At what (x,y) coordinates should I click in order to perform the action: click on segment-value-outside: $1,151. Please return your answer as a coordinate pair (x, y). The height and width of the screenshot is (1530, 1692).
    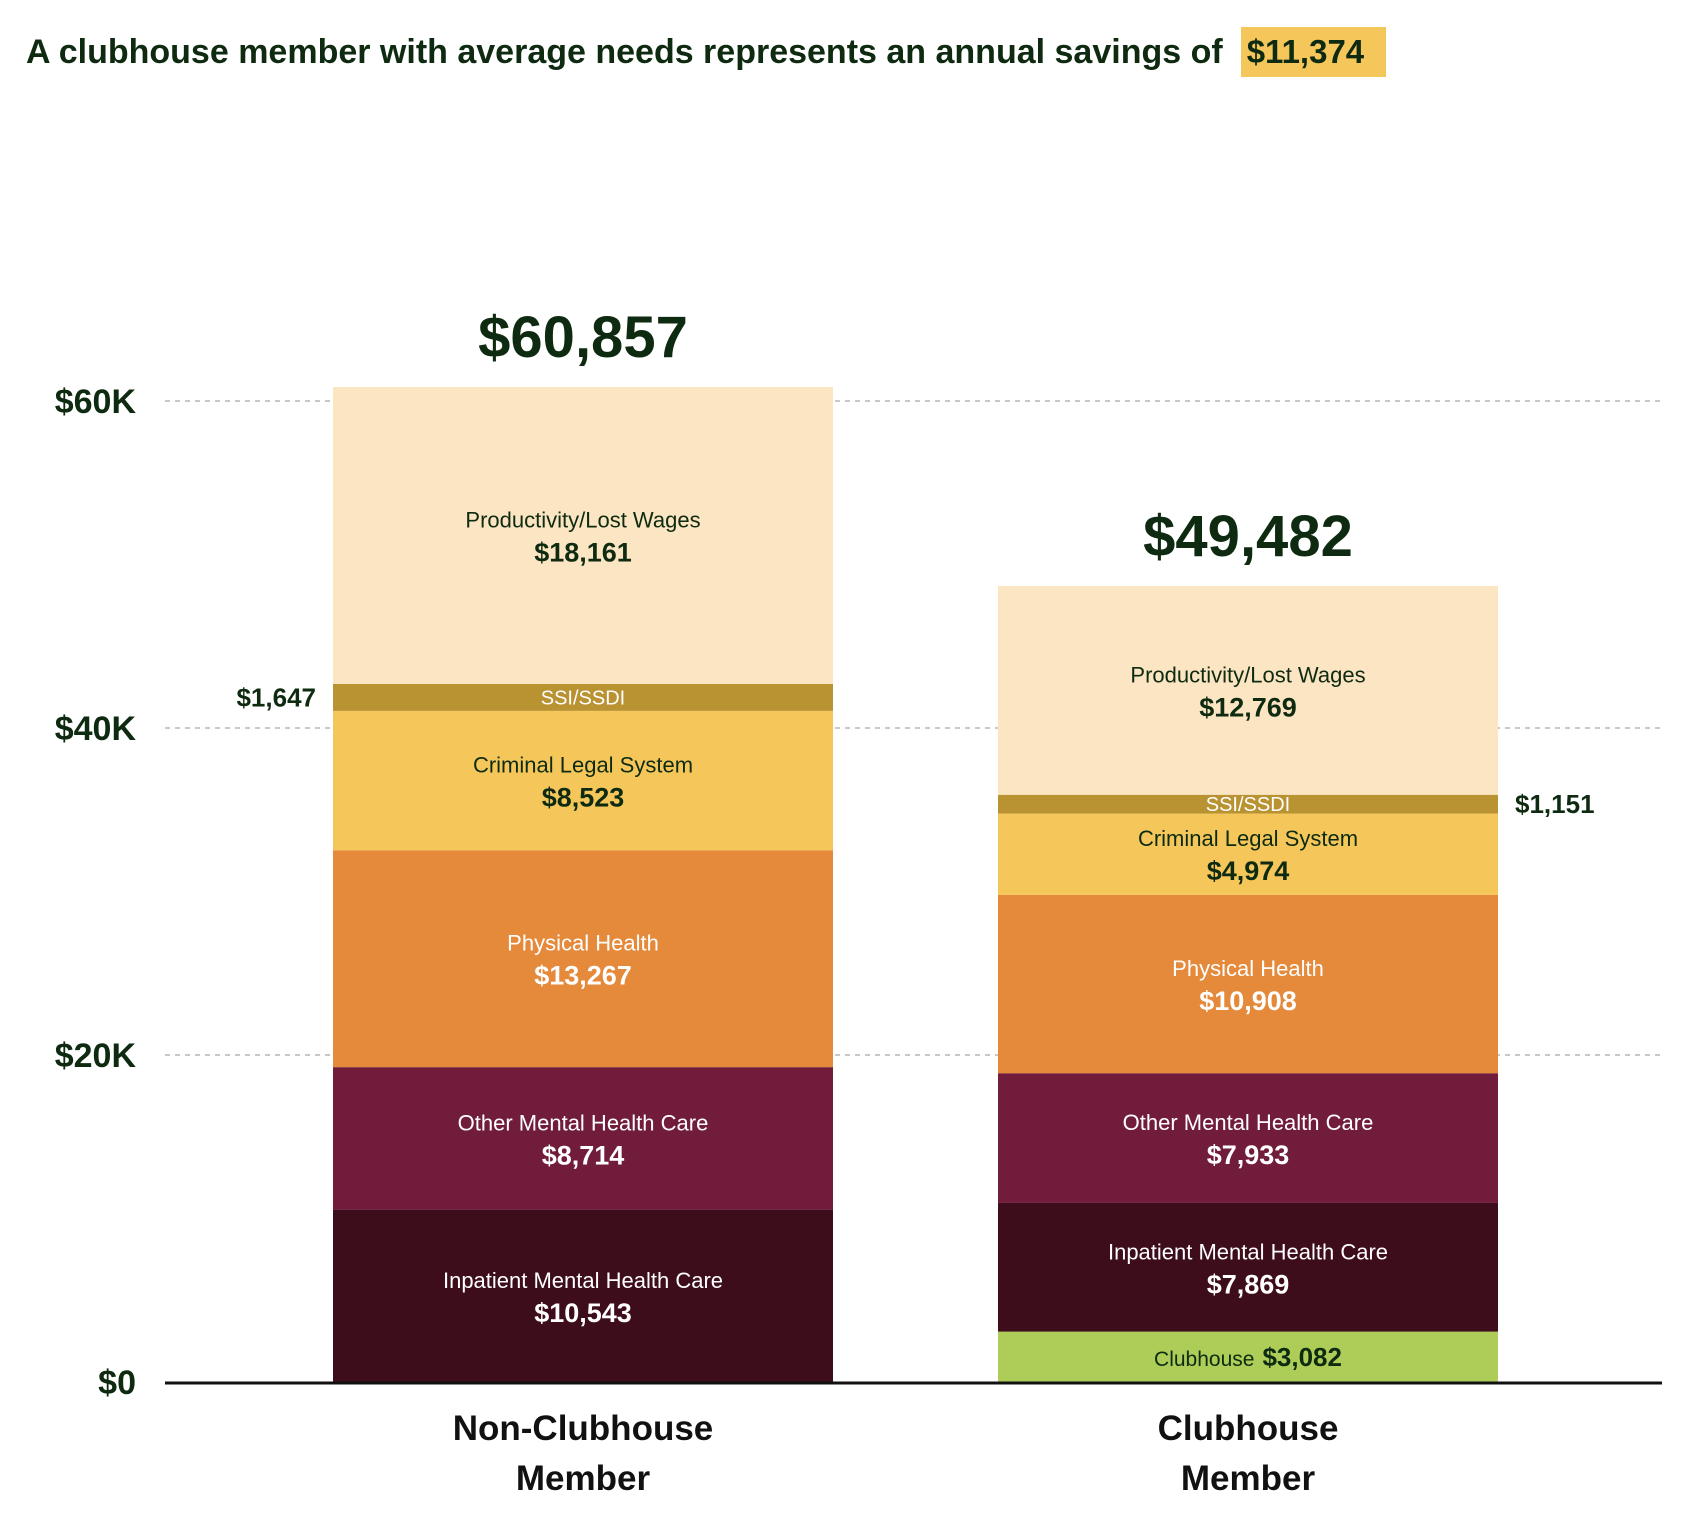
    Looking at the image, I should click on (1555, 804).